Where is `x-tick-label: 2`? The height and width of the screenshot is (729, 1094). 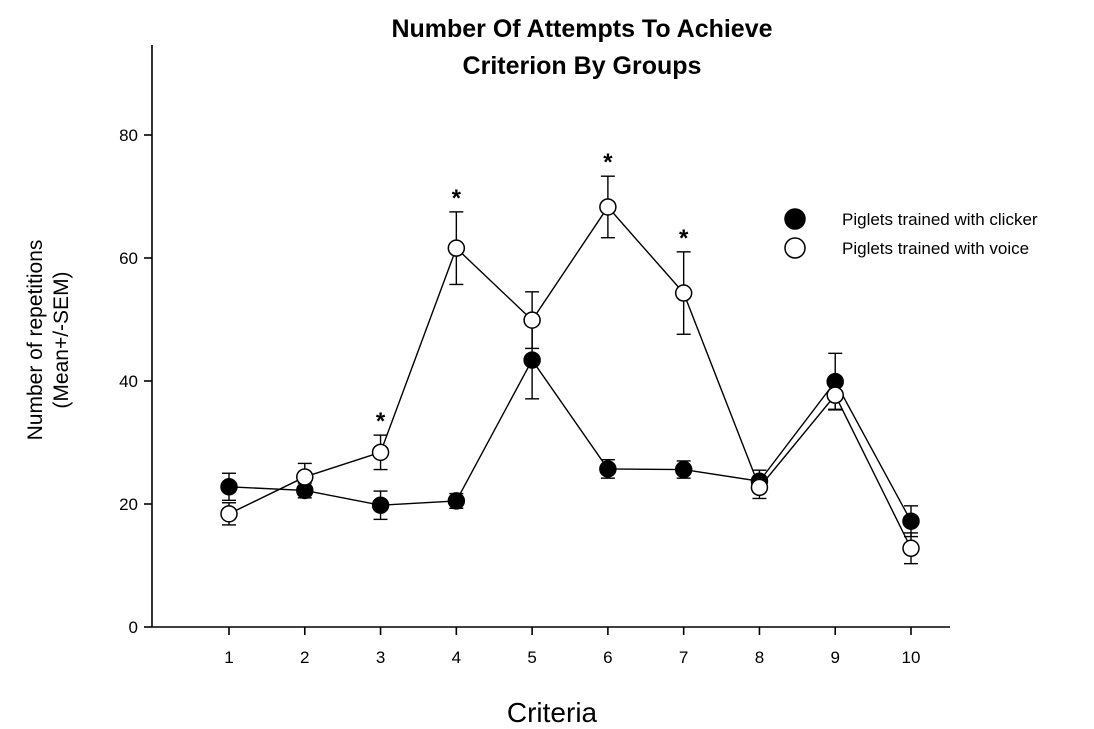 x-tick-label: 2 is located at coordinates (304, 657).